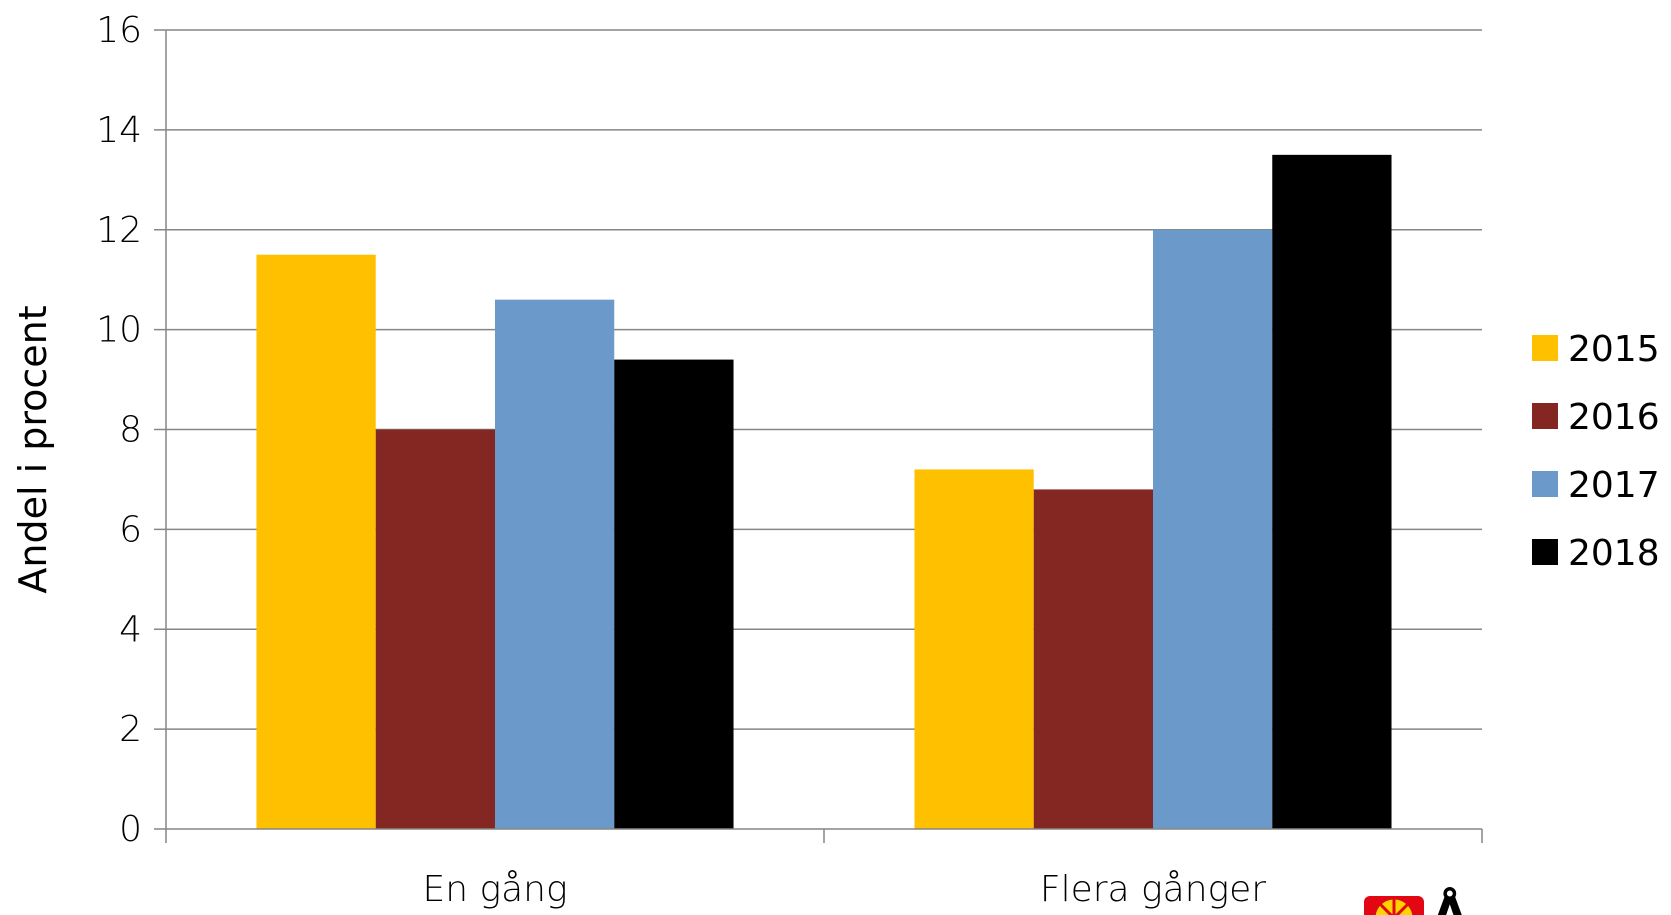 Image resolution: width=1671 pixels, height=915 pixels. I want to click on y-tick-label: 12, so click(119, 230).